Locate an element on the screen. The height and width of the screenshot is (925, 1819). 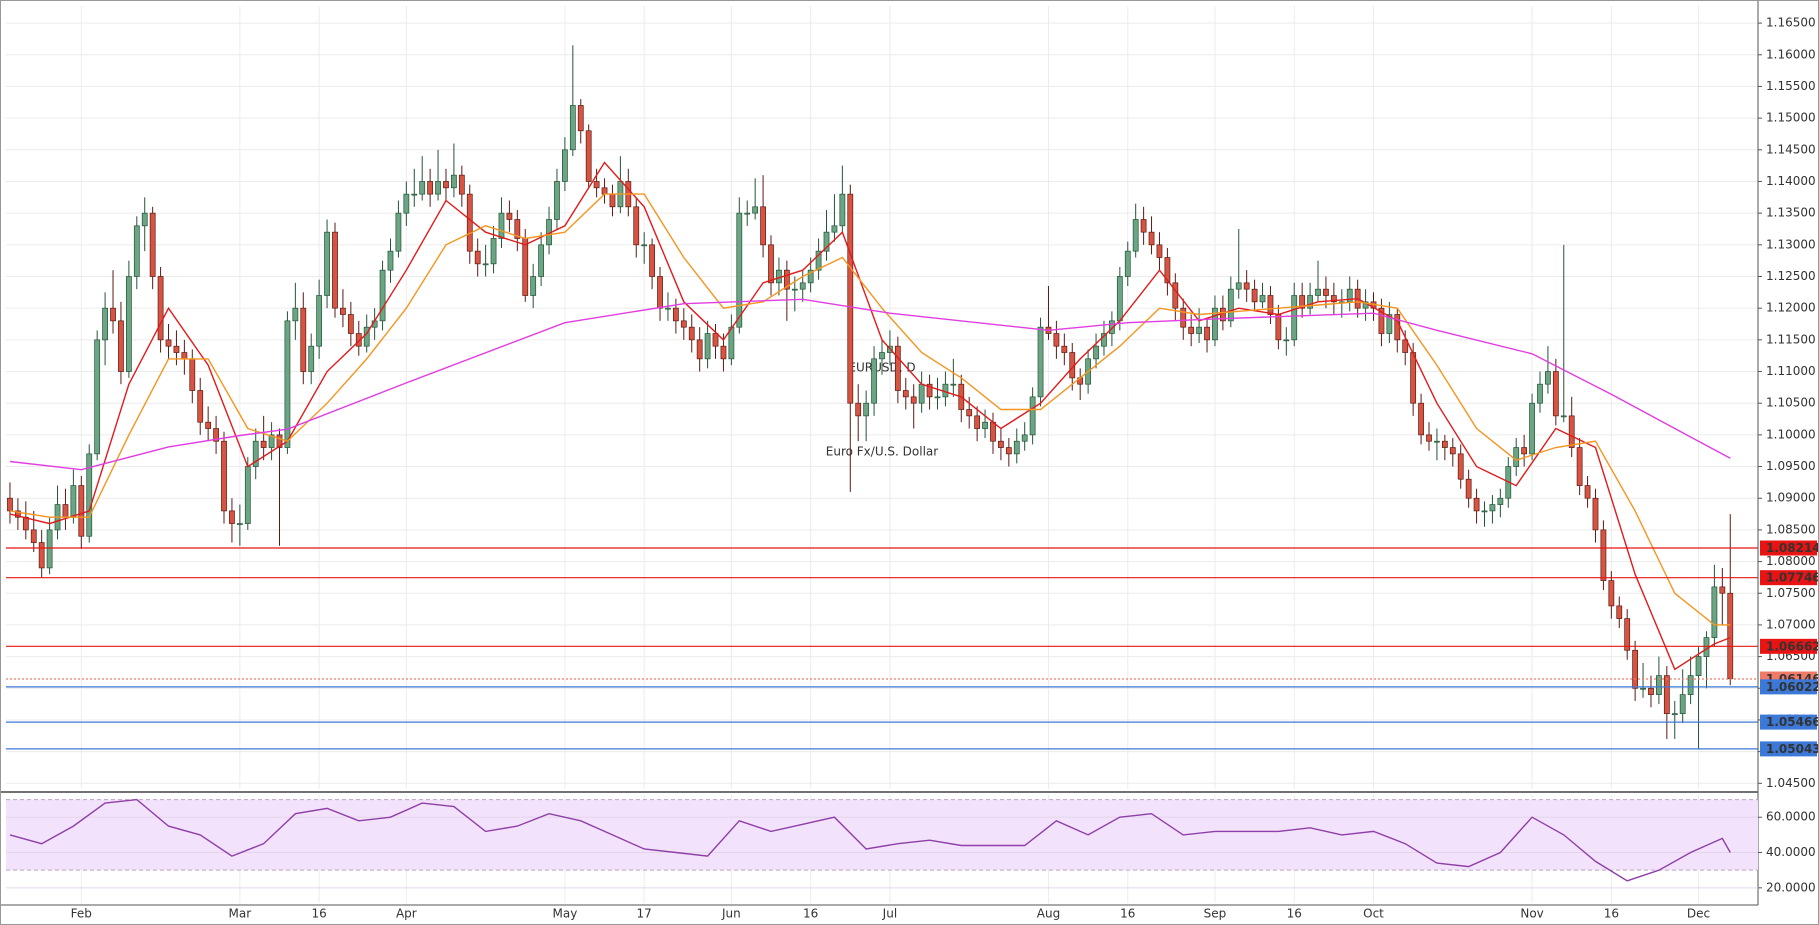
price-level-label: 1.06662 is located at coordinates (1792, 646).